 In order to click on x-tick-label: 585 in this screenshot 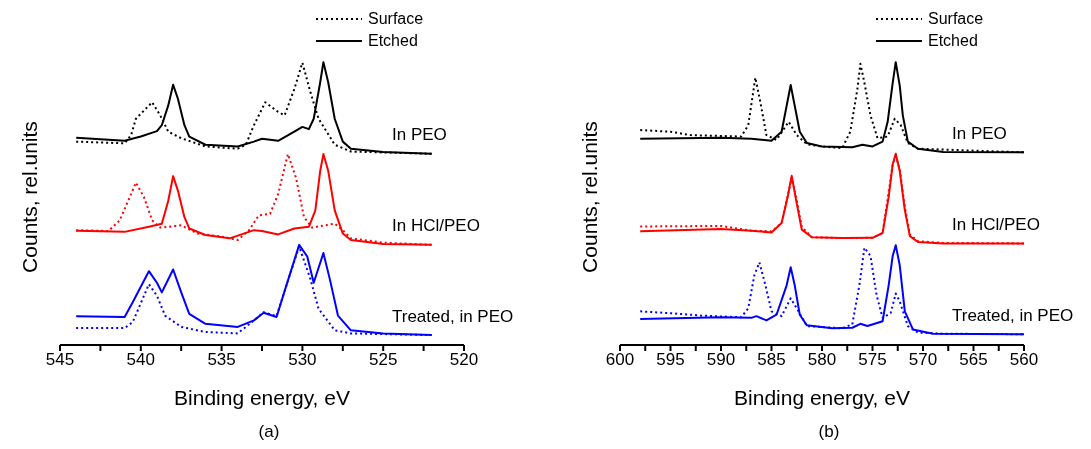, I will do `click(771, 360)`.